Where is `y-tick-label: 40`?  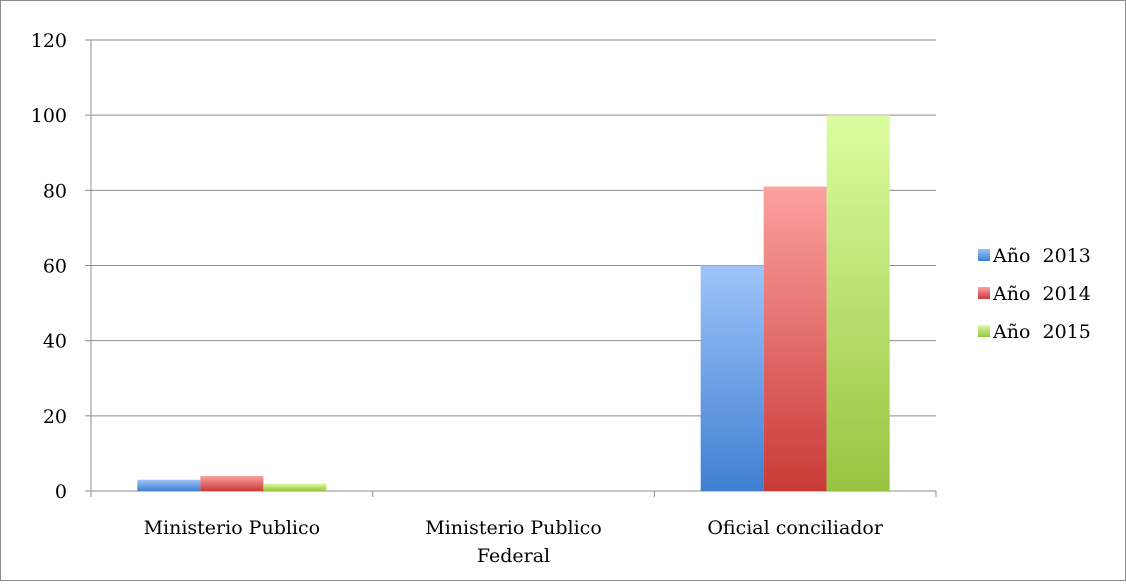 y-tick-label: 40 is located at coordinates (55, 342).